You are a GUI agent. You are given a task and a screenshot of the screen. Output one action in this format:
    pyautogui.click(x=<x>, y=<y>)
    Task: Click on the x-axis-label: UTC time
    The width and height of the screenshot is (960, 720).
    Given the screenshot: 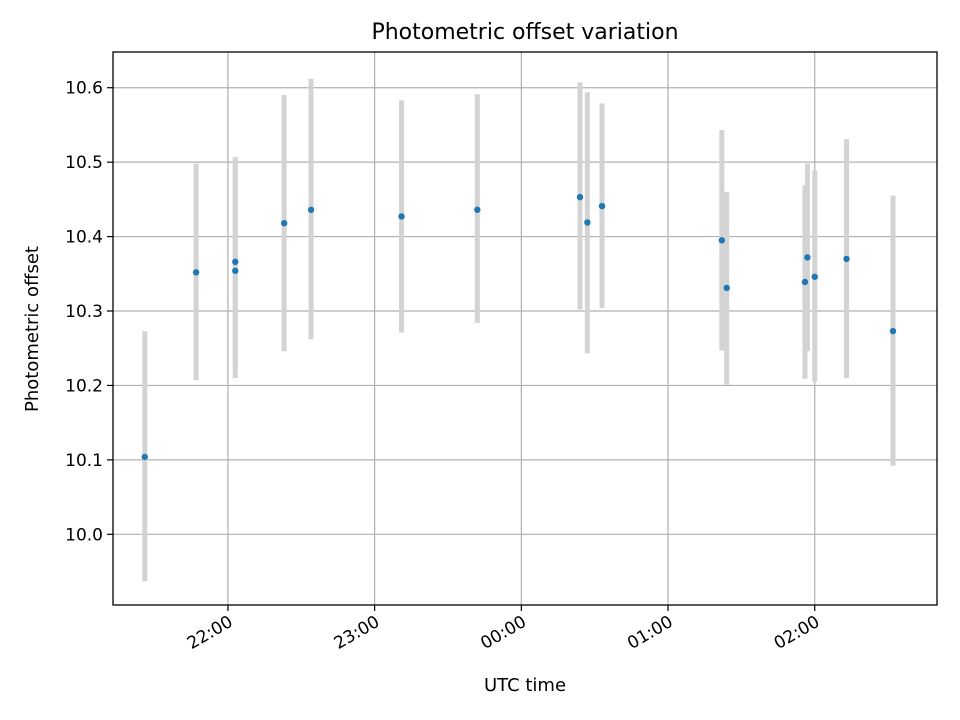 What is the action you would take?
    pyautogui.click(x=525, y=685)
    